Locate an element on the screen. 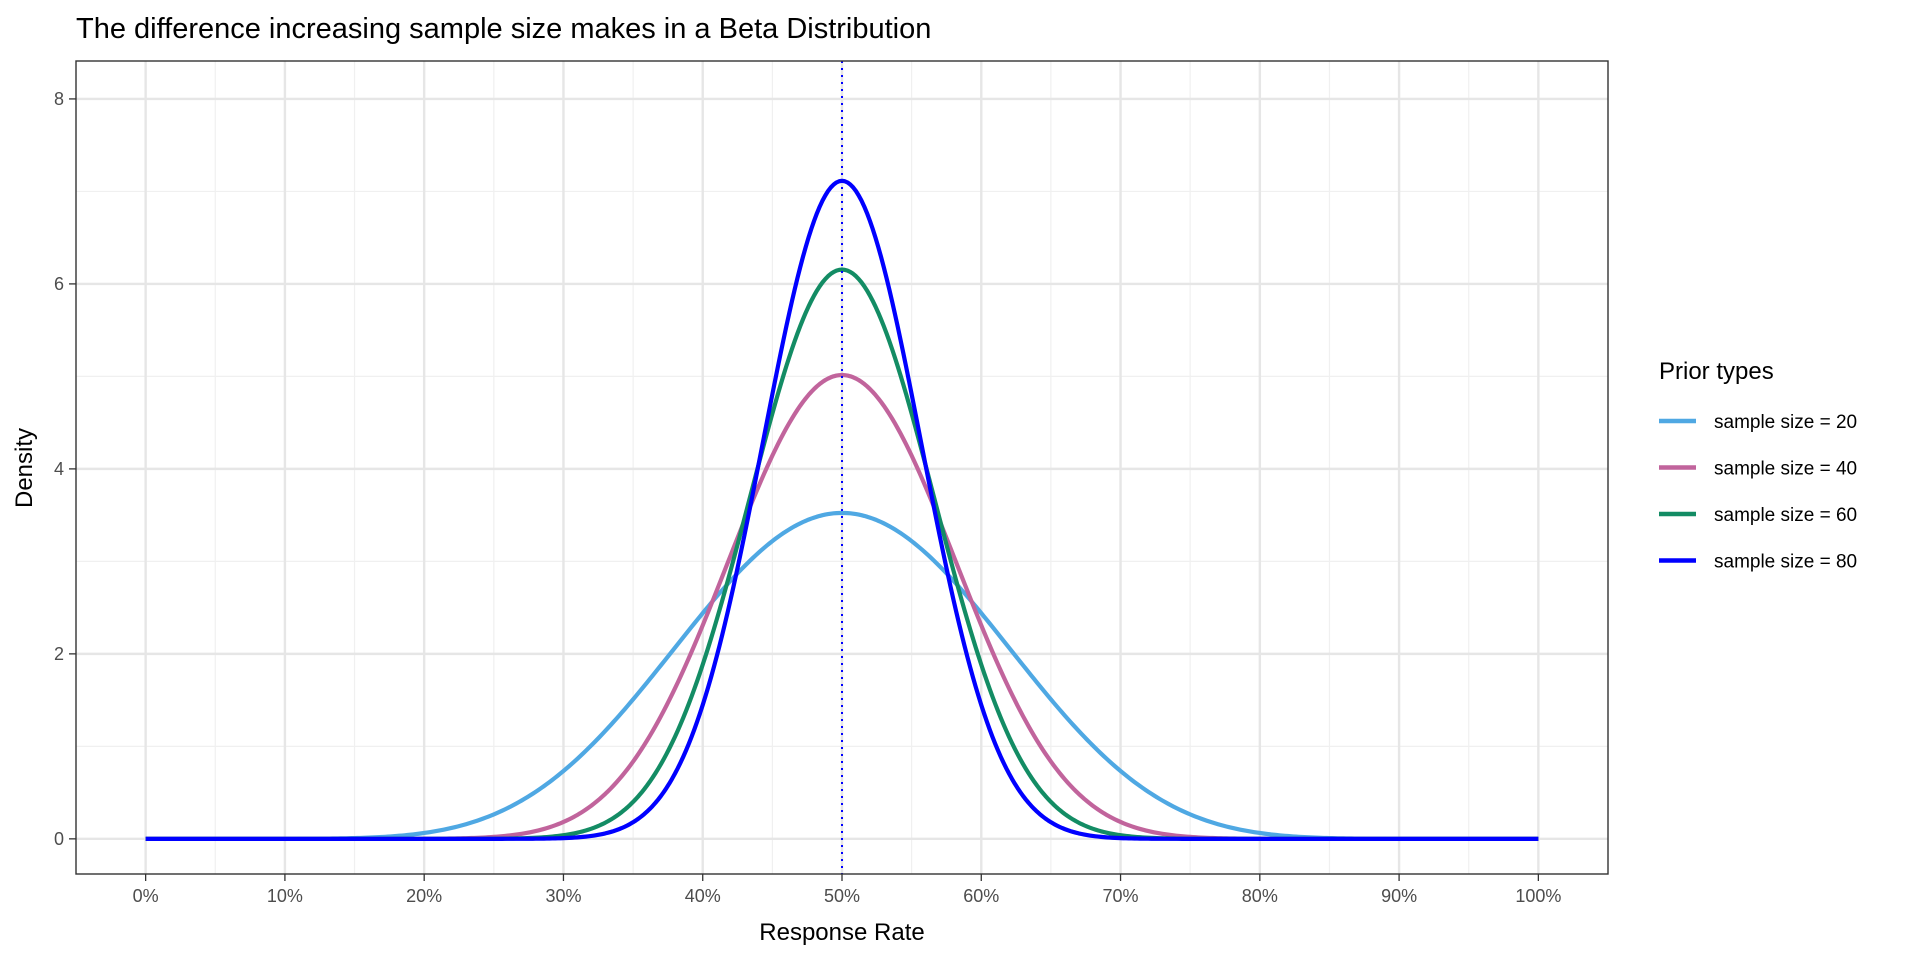 The width and height of the screenshot is (1920, 960). x-tick-label: 20% is located at coordinates (424, 896).